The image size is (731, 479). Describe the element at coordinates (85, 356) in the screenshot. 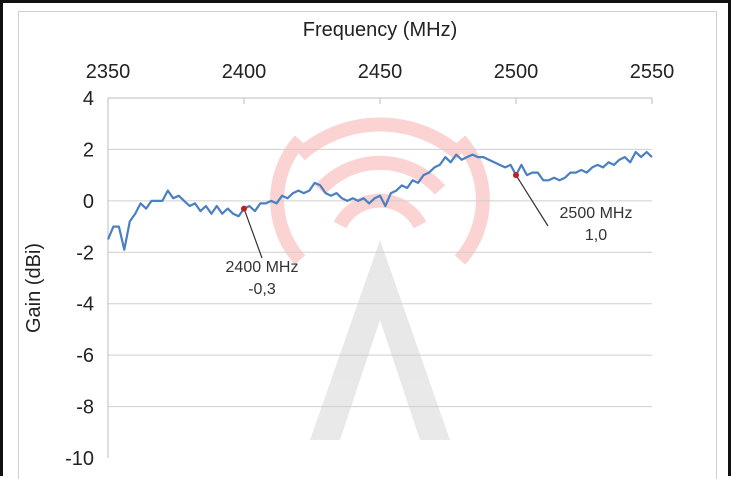

I see `y-tick-label: -6` at that location.